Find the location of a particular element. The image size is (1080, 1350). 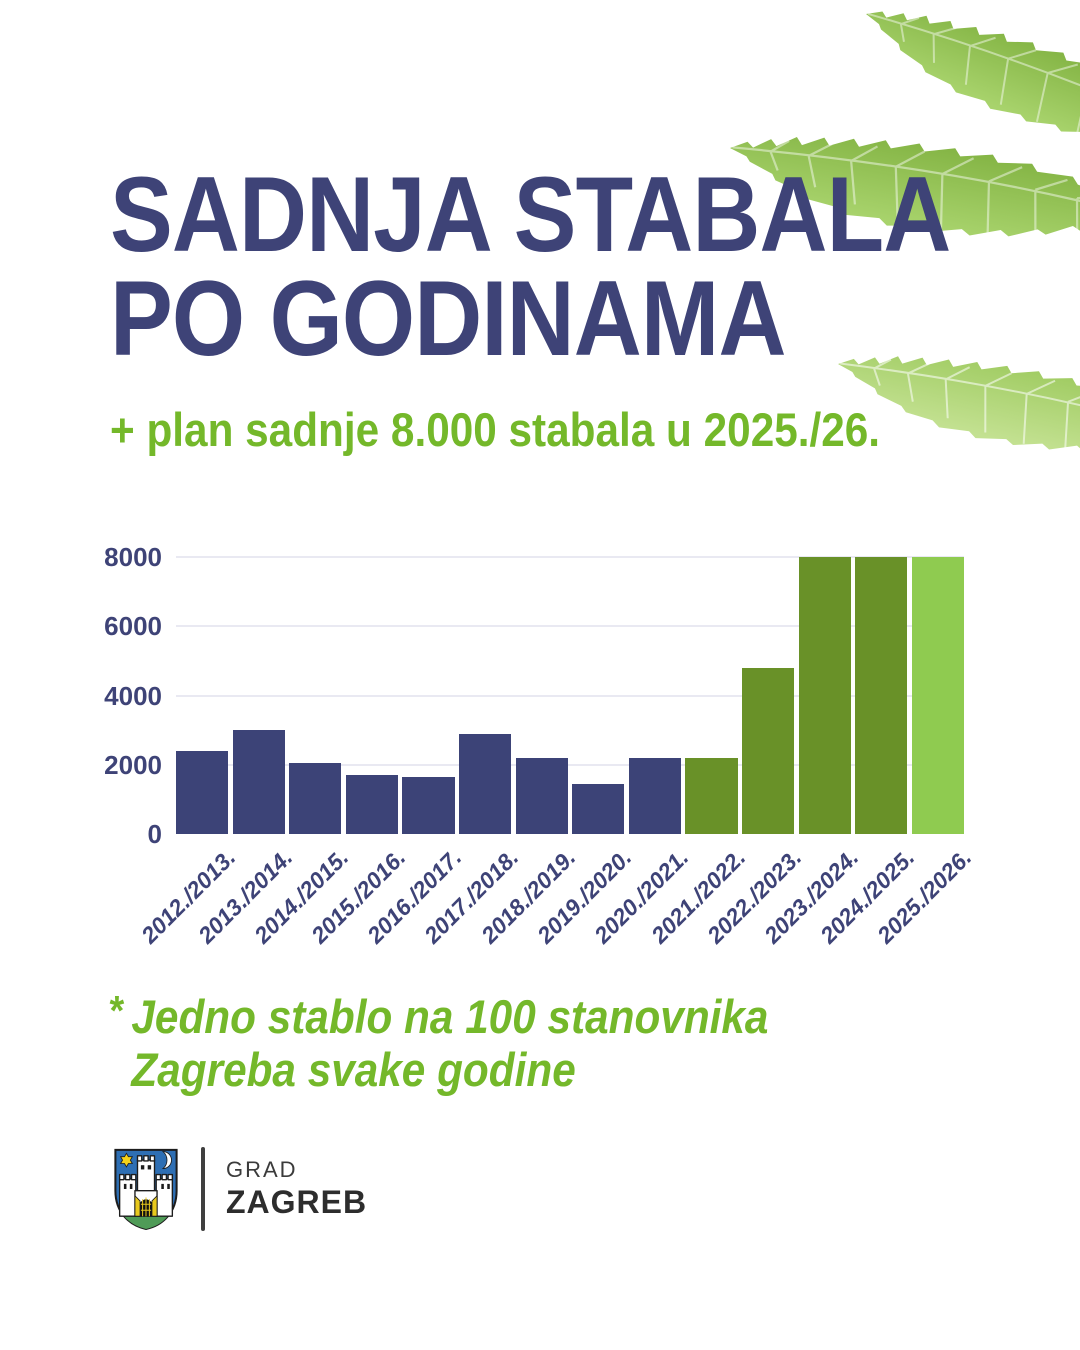

bar-2022./2023. is located at coordinates (768, 750).